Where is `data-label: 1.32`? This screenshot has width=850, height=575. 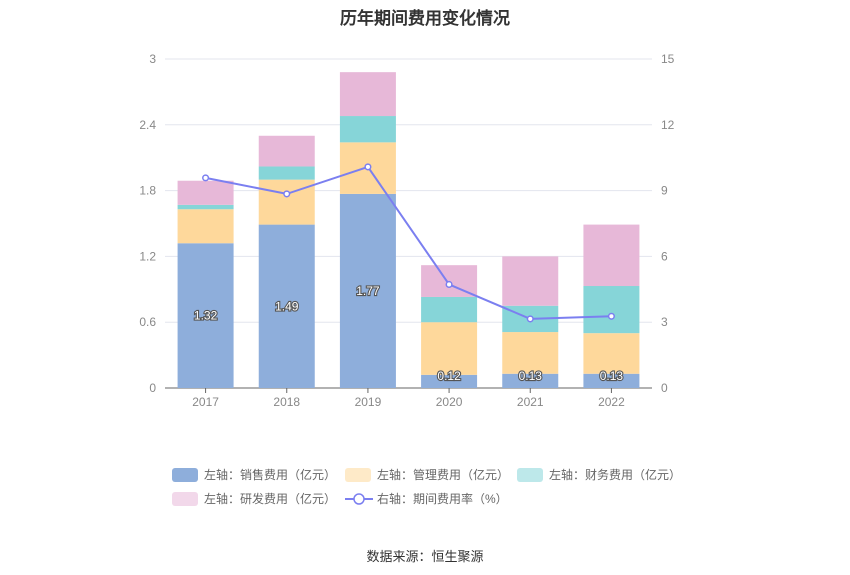 data-label: 1.32 is located at coordinates (206, 316).